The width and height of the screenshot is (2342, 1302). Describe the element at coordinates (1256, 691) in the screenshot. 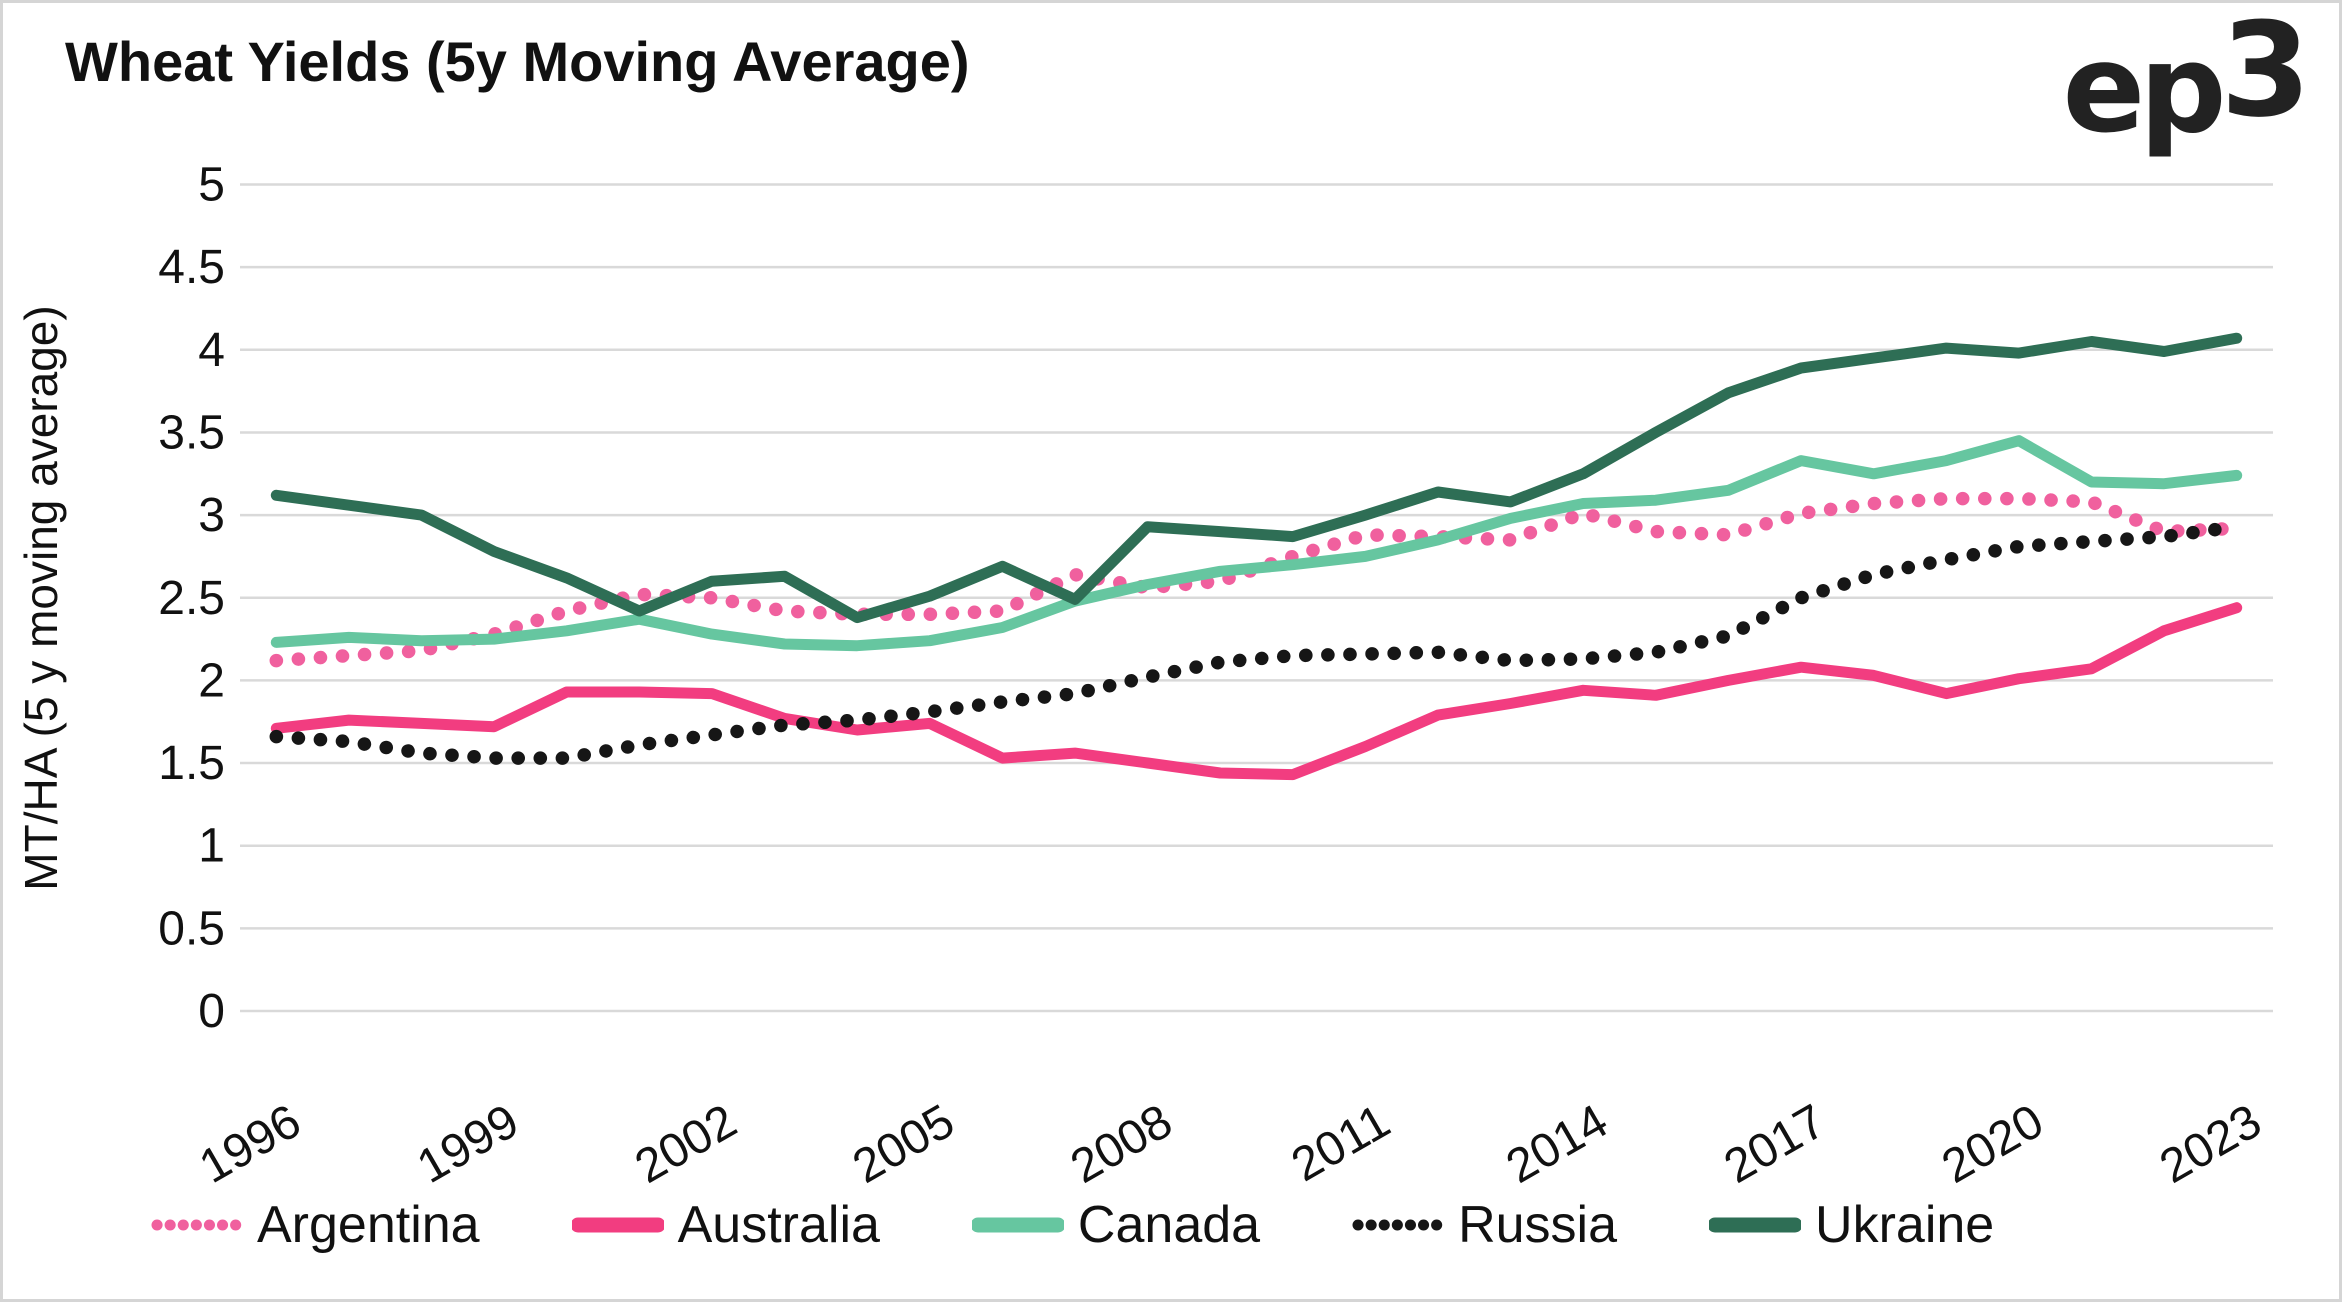

I see `series-line-australia` at that location.